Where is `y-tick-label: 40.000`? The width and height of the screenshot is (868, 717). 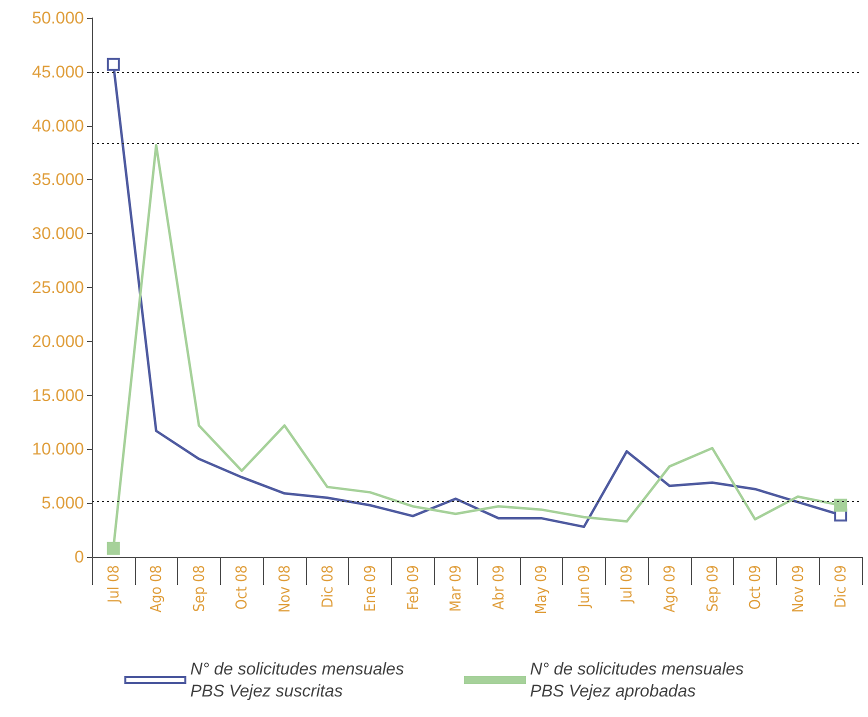 y-tick-label: 40.000 is located at coordinates (58, 126).